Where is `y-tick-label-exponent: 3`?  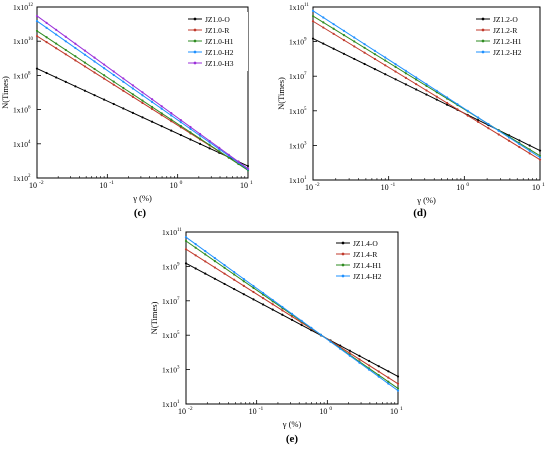 y-tick-label-exponent: 3 is located at coordinates (178, 368).